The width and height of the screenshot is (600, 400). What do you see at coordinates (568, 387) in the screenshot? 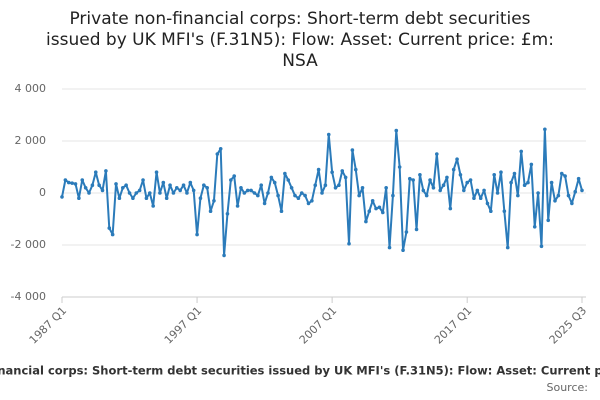
I see `source: Source:` at bounding box center [568, 387].